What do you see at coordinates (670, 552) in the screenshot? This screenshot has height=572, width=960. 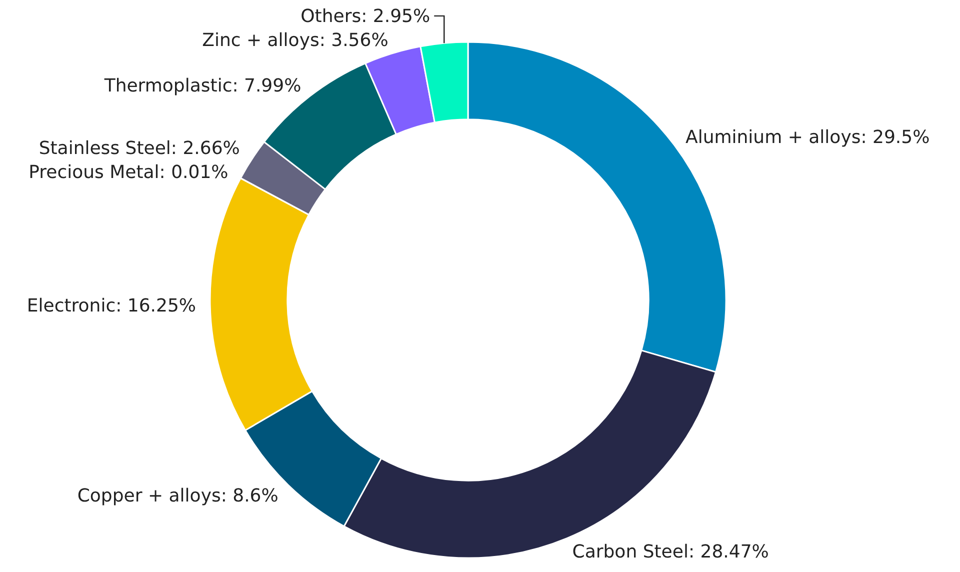 I see `slice-label: Carbon Steel: 28.47%` at bounding box center [670, 552].